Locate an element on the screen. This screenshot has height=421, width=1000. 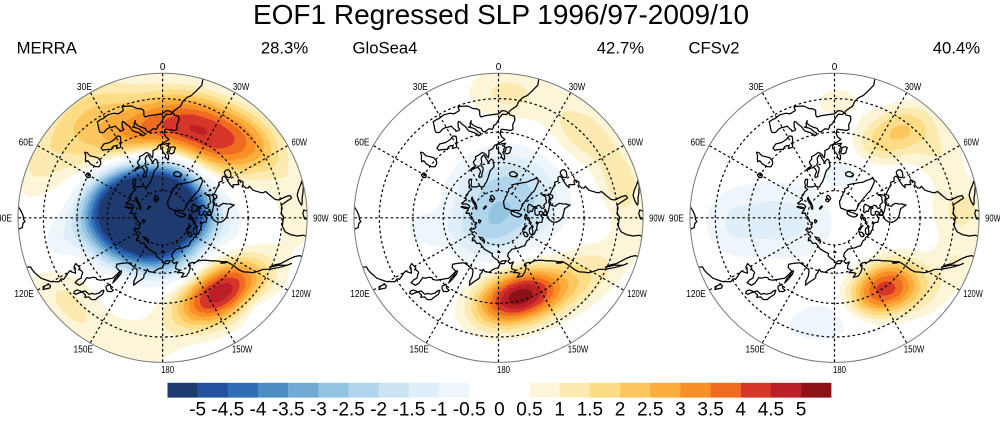
svg-text: -0.5 is located at coordinates (469, 407).